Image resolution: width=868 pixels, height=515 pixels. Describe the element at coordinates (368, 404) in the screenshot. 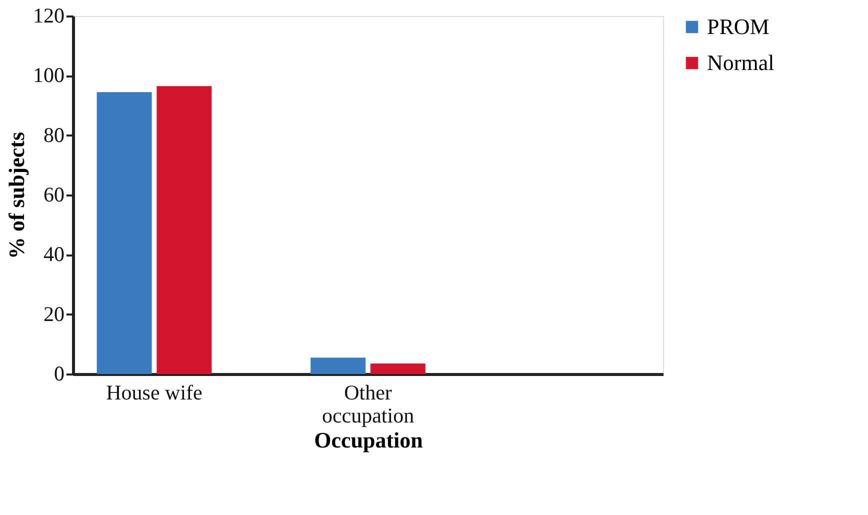

I see `x-tick-label: Other occupation` at that location.